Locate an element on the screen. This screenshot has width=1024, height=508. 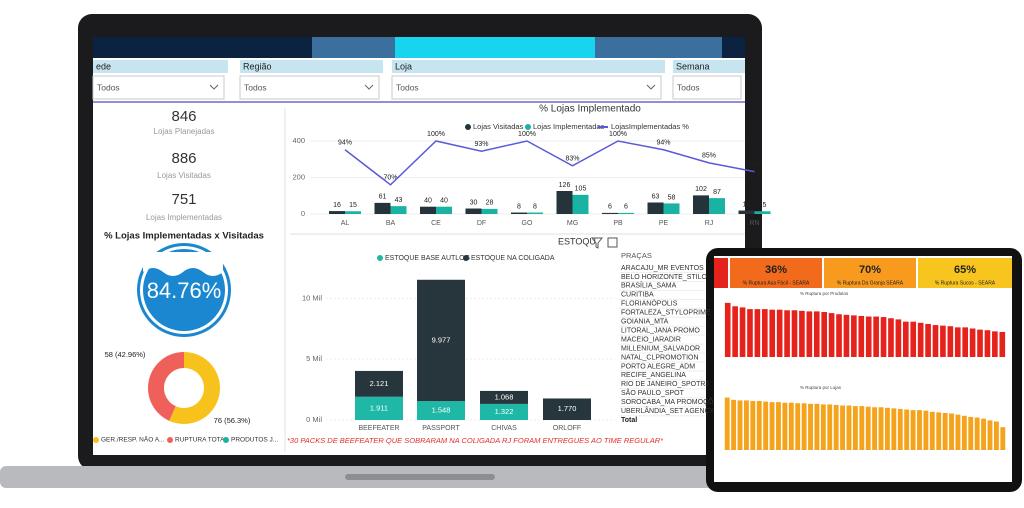
praca-item: CURITIBA is located at coordinates (637, 295).